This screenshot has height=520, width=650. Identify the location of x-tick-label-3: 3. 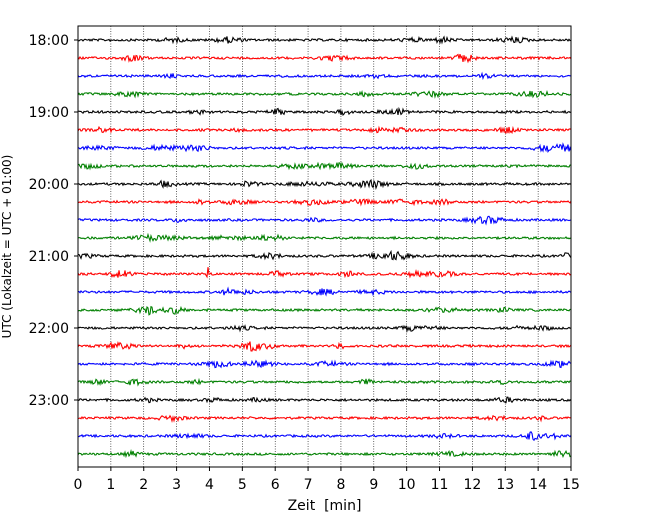
(176, 485).